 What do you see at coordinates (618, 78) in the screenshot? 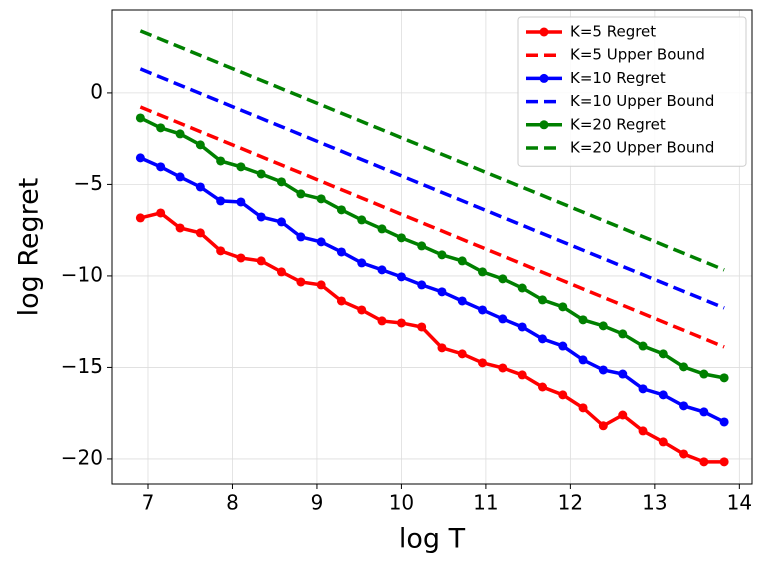
I see `legend-label: K=10 Regret` at bounding box center [618, 78].